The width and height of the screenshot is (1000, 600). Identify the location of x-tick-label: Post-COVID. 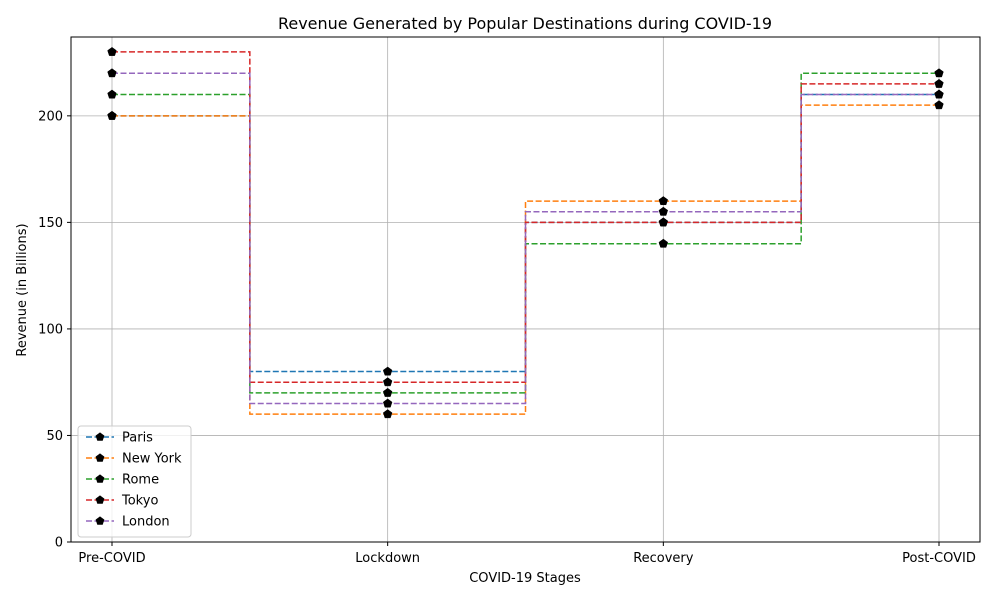
(939, 558).